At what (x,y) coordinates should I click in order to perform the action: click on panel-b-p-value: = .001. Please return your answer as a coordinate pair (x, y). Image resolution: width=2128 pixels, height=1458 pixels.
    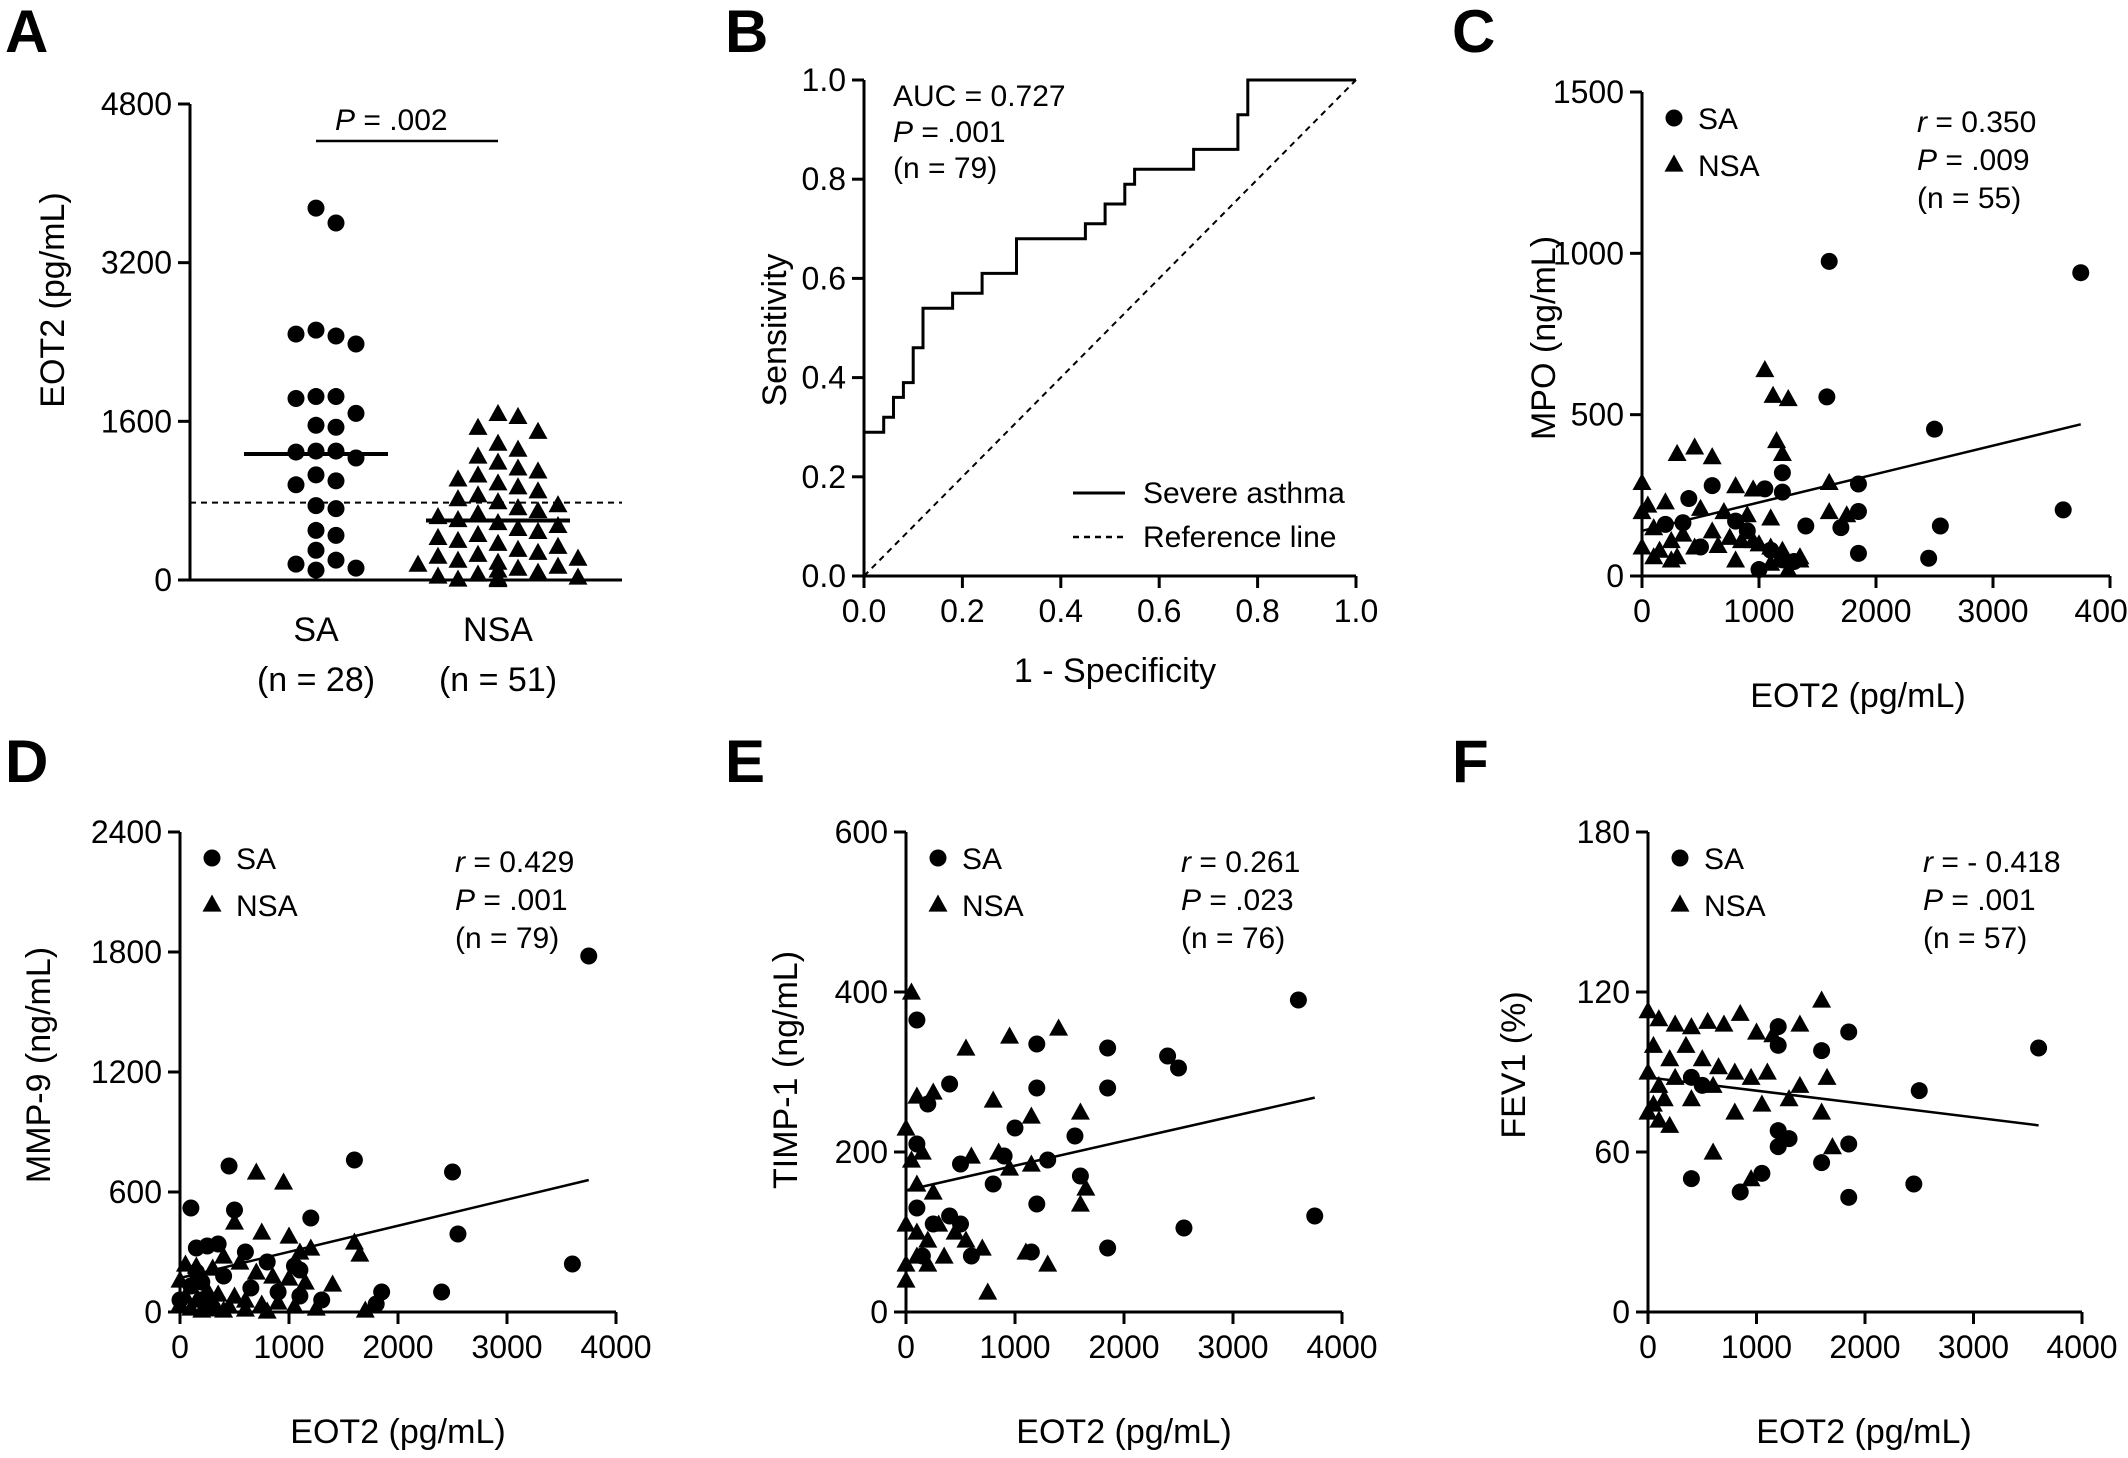
    Looking at the image, I should click on (959, 132).